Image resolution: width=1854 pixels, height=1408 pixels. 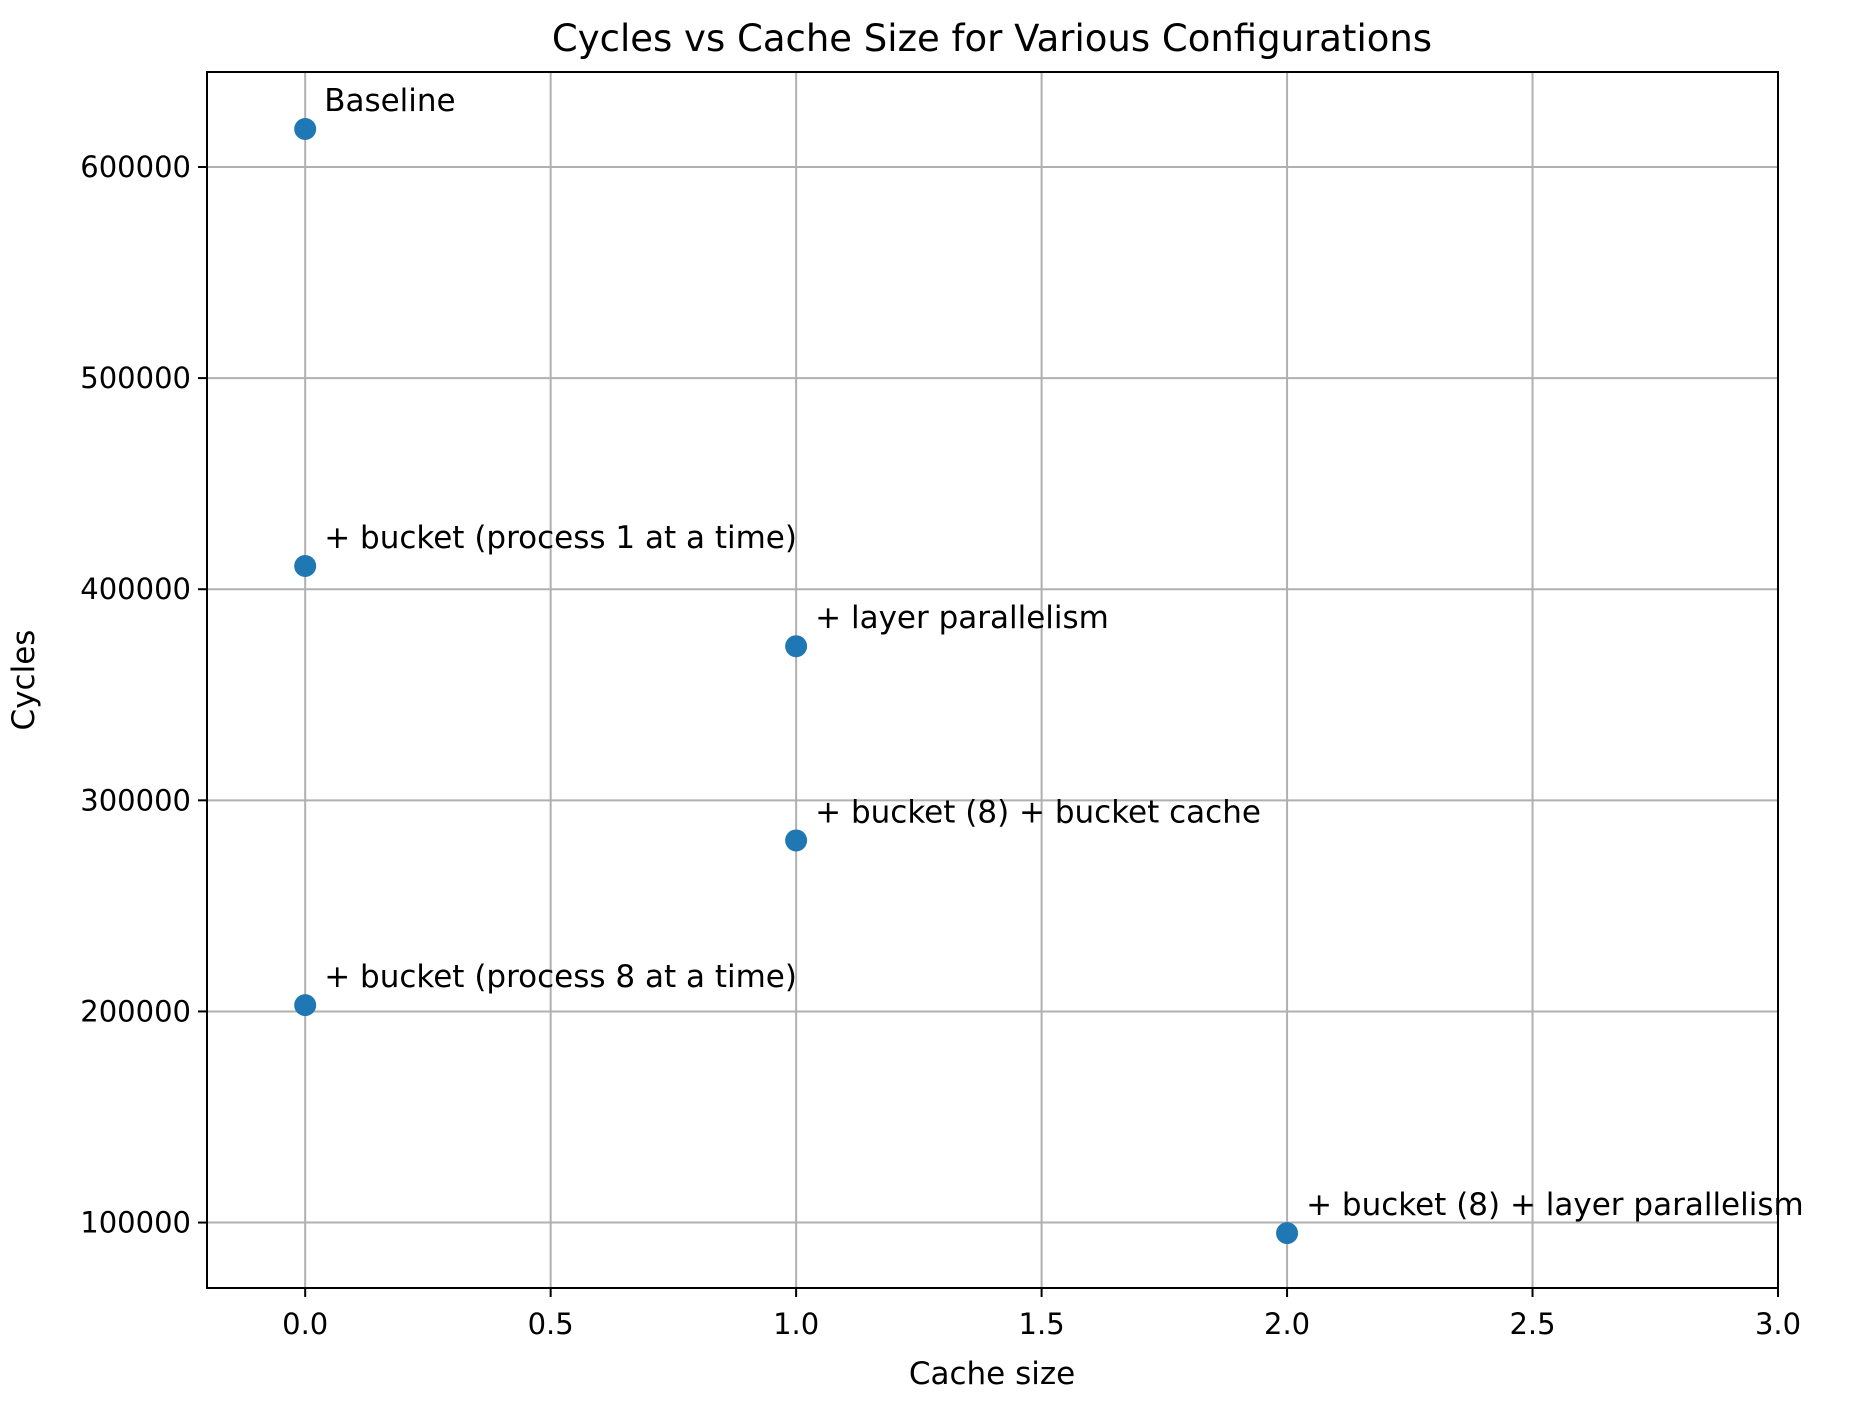 What do you see at coordinates (135, 800) in the screenshot?
I see `y-tick-label: 300000` at bounding box center [135, 800].